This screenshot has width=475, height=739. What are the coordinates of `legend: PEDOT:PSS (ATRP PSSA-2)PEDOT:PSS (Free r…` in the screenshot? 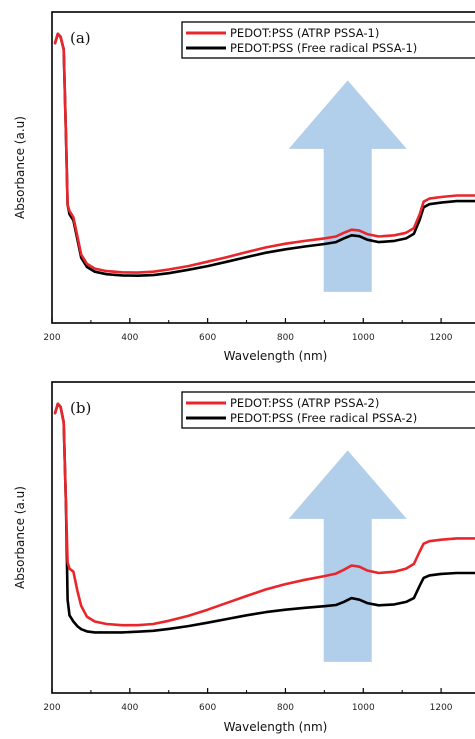 It's located at (328, 410).